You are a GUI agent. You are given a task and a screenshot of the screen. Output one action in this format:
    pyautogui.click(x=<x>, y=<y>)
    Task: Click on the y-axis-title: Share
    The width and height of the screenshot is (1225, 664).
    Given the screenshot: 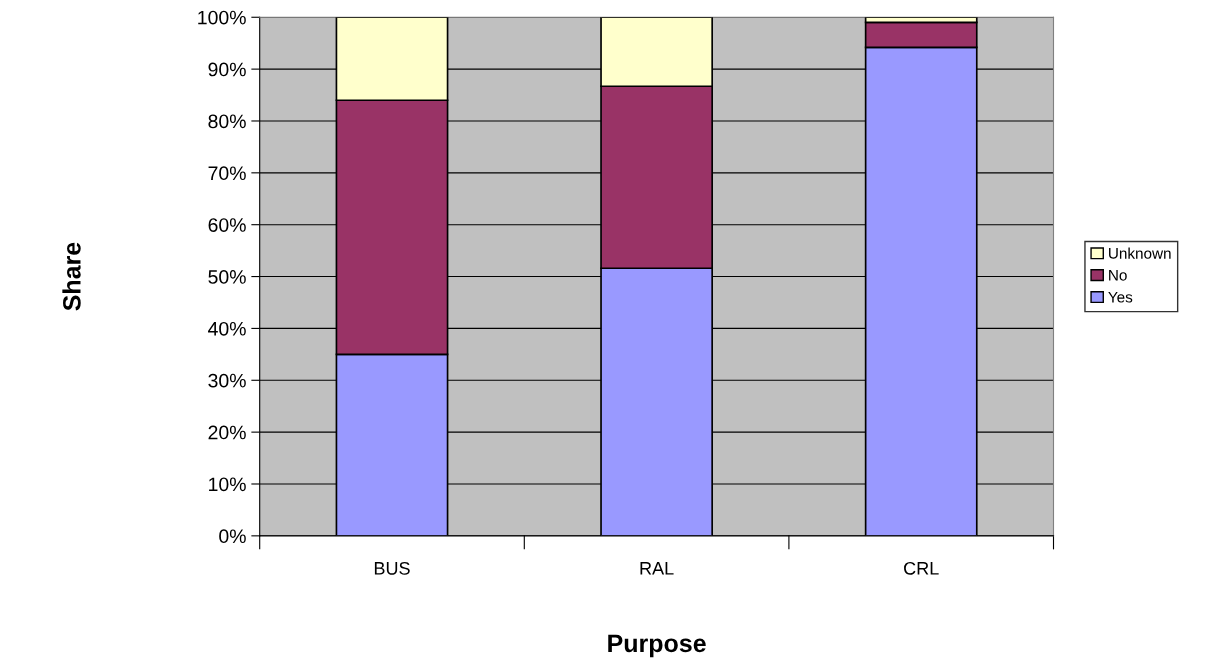 What is the action you would take?
    pyautogui.click(x=71, y=276)
    